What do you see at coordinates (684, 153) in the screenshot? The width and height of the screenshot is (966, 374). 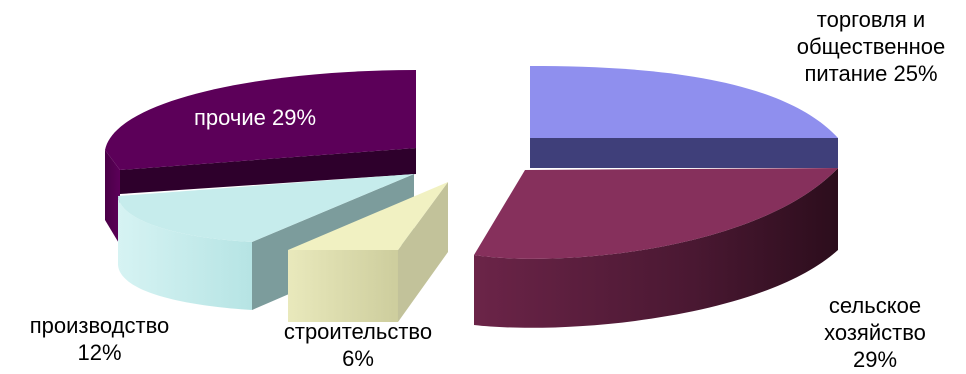 I see `slice-trade-face` at bounding box center [684, 153].